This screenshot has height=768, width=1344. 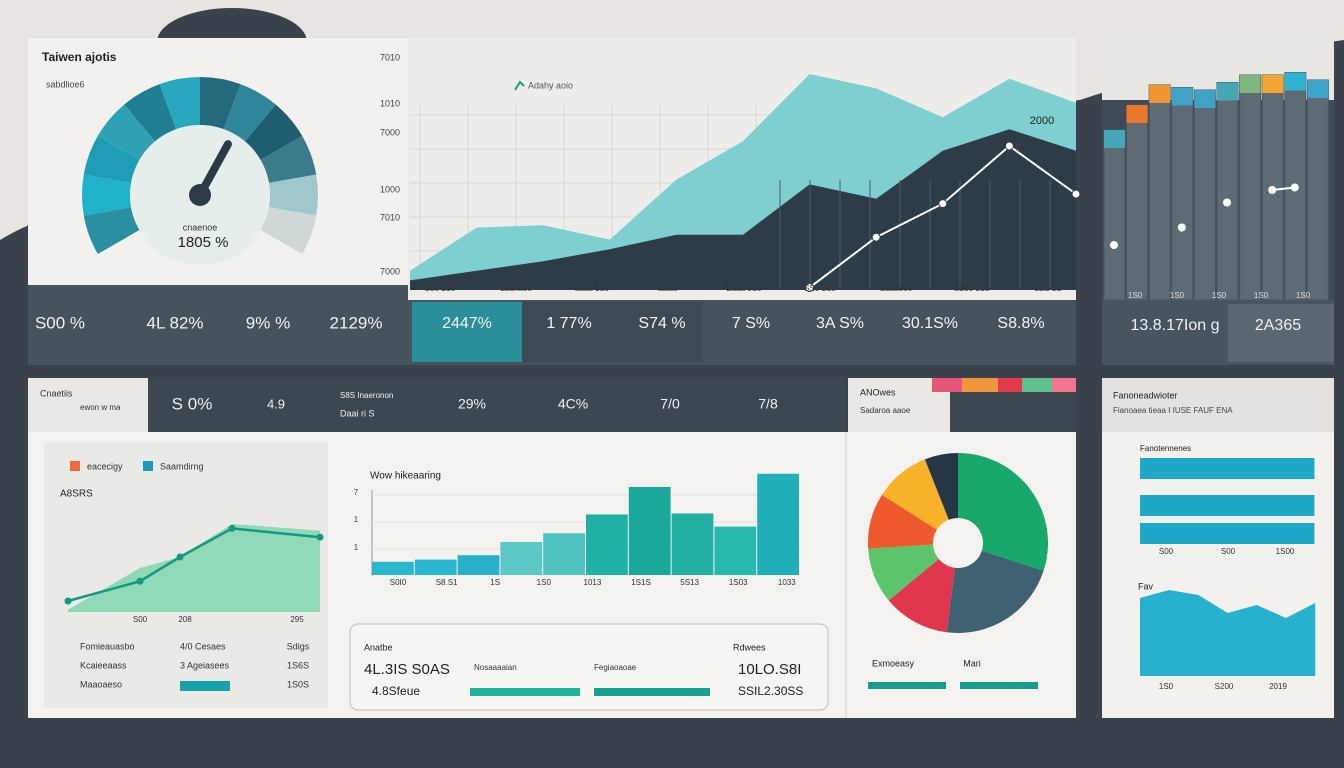 I want to click on label: 1S00, so click(x=1285, y=551).